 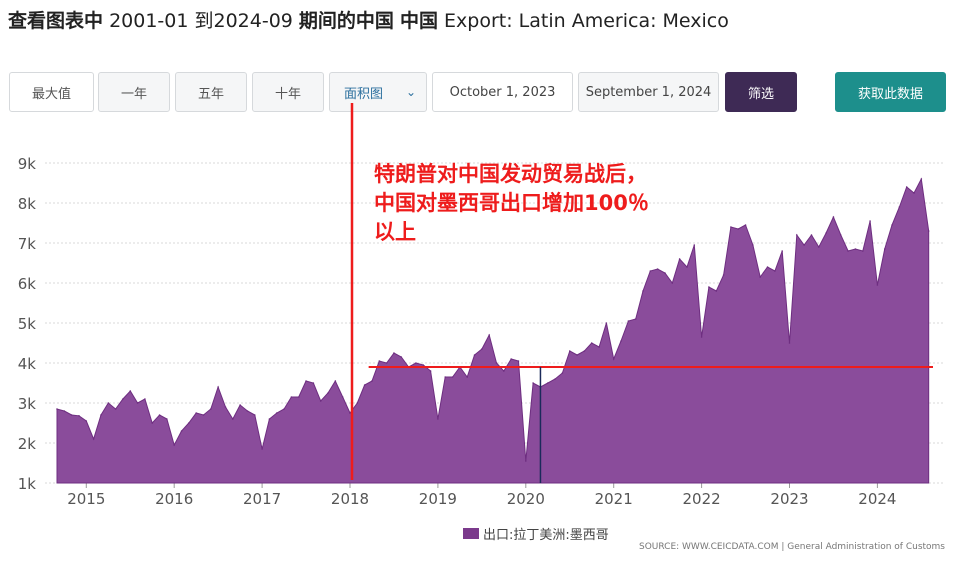 I want to click on y-tick-label: 4k, so click(x=27, y=364).